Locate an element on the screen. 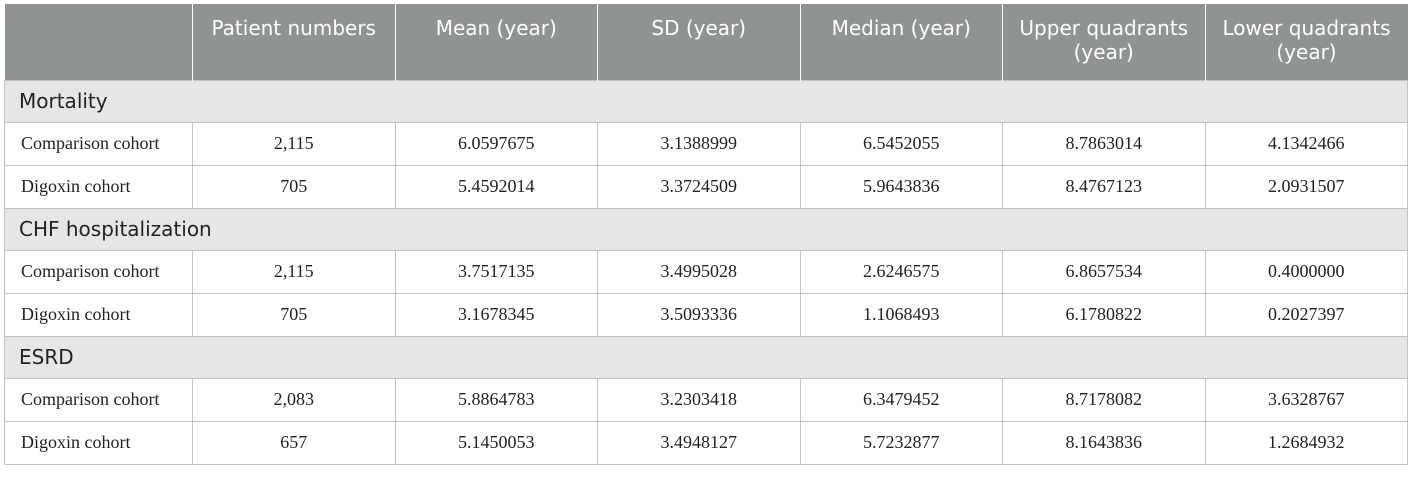  column-header-upper-quadrants: Upper quadrants (year) is located at coordinates (1104, 42).